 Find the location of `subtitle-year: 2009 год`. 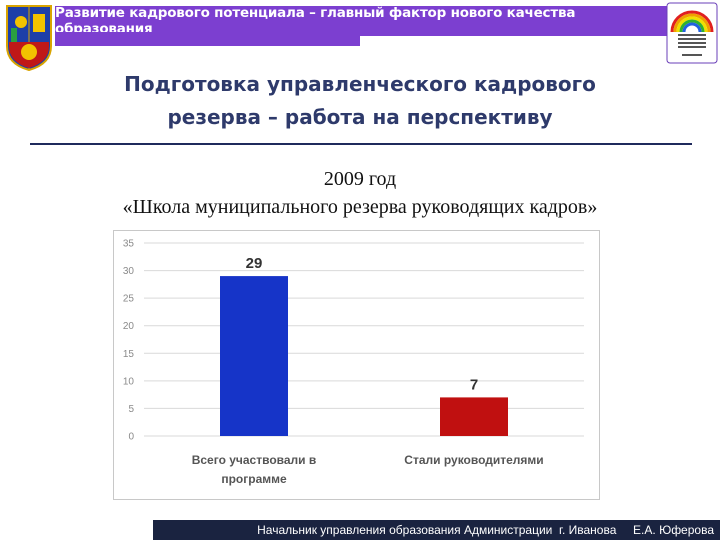

subtitle-year: 2009 год is located at coordinates (360, 179).